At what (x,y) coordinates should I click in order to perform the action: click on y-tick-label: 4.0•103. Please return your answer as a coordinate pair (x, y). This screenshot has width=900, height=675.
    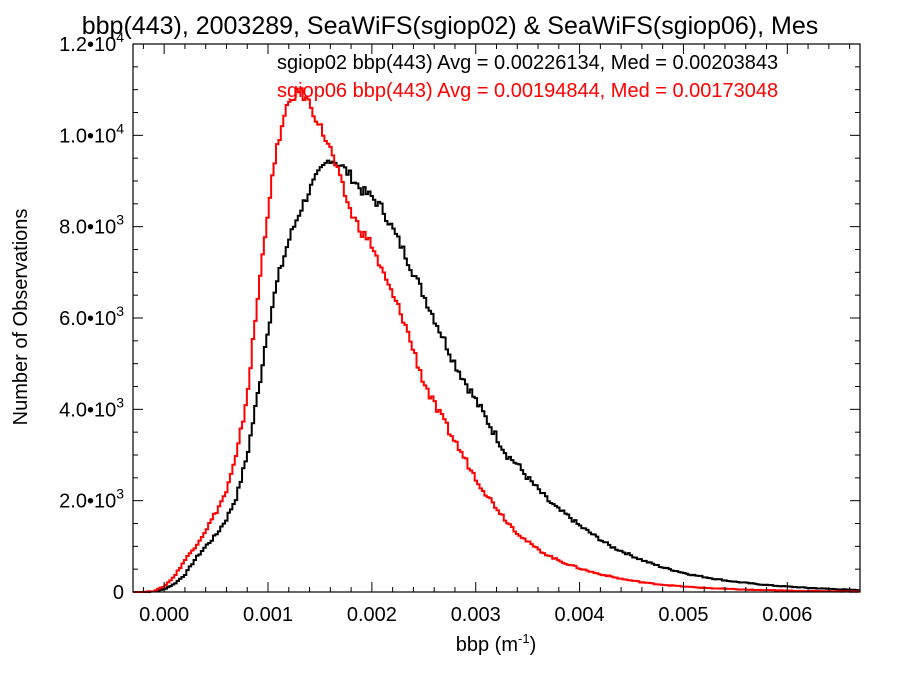
    Looking at the image, I should click on (91, 407).